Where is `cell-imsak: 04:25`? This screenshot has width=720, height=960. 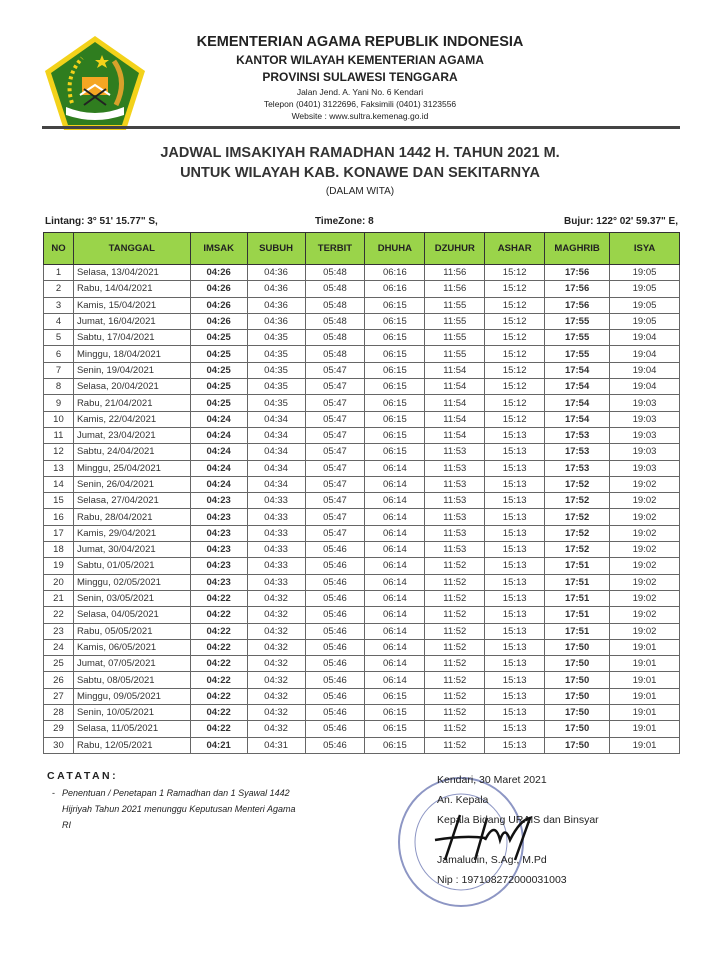 cell-imsak: 04:25 is located at coordinates (218, 338).